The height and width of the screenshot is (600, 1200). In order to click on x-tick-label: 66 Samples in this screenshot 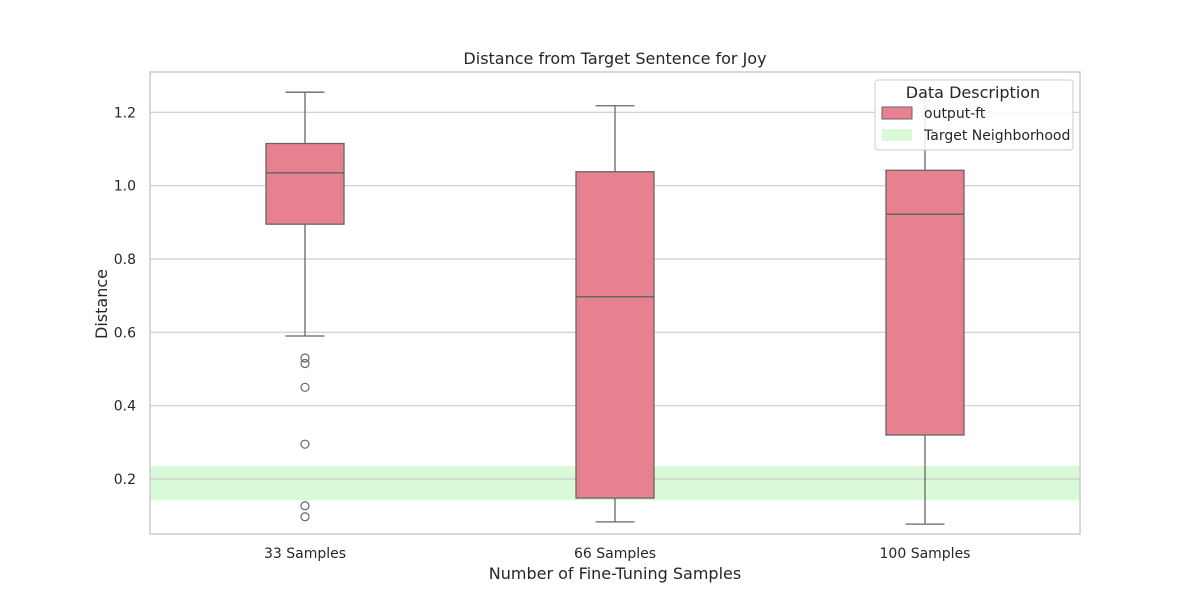, I will do `click(615, 554)`.